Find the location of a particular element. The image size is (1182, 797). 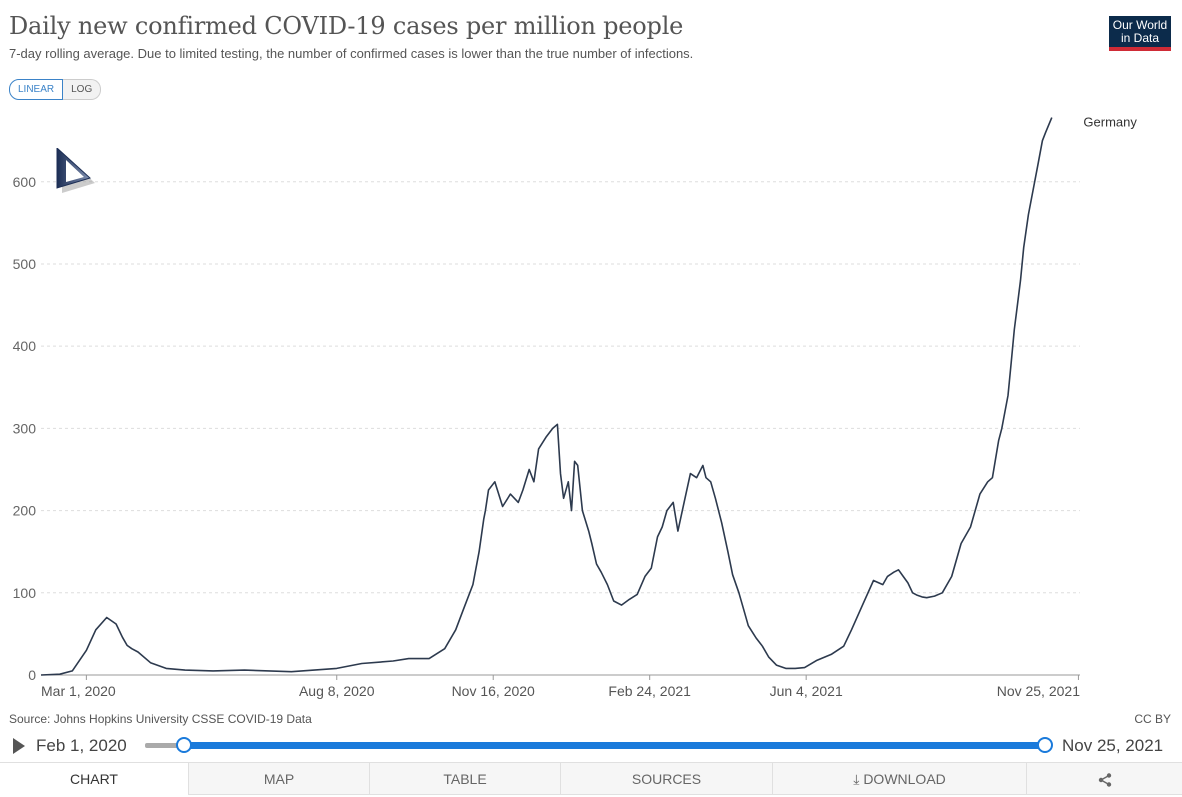

download-icon: ⤓ is located at coordinates (856, 779).